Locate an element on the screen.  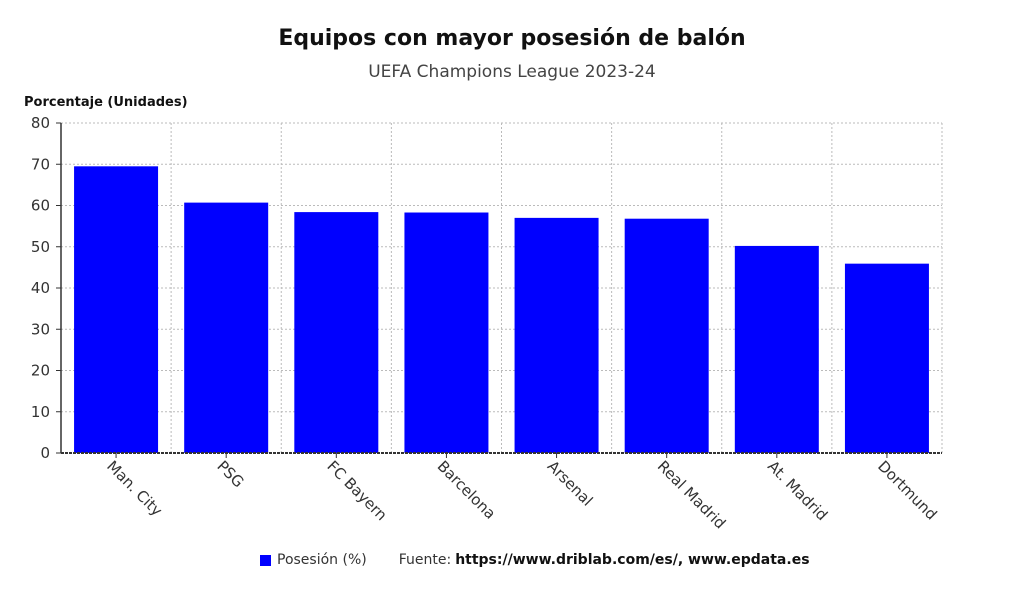
x-tick-label: PSG is located at coordinates (230, 474).